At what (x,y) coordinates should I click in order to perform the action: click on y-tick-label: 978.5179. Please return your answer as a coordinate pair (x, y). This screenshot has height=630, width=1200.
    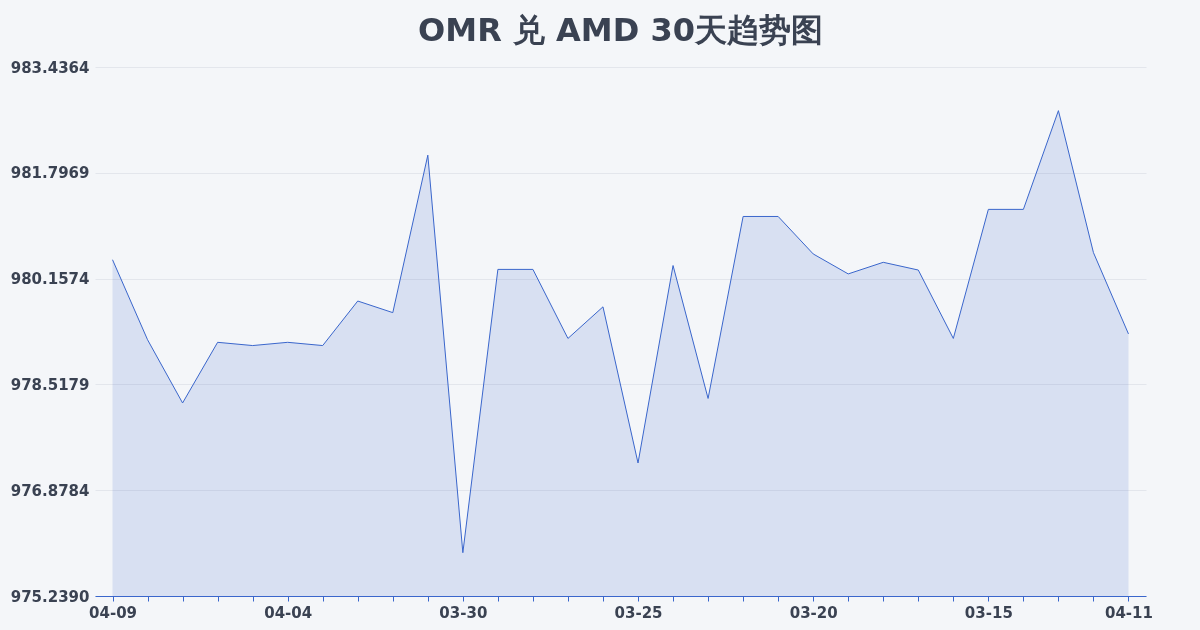
    Looking at the image, I should click on (50, 384).